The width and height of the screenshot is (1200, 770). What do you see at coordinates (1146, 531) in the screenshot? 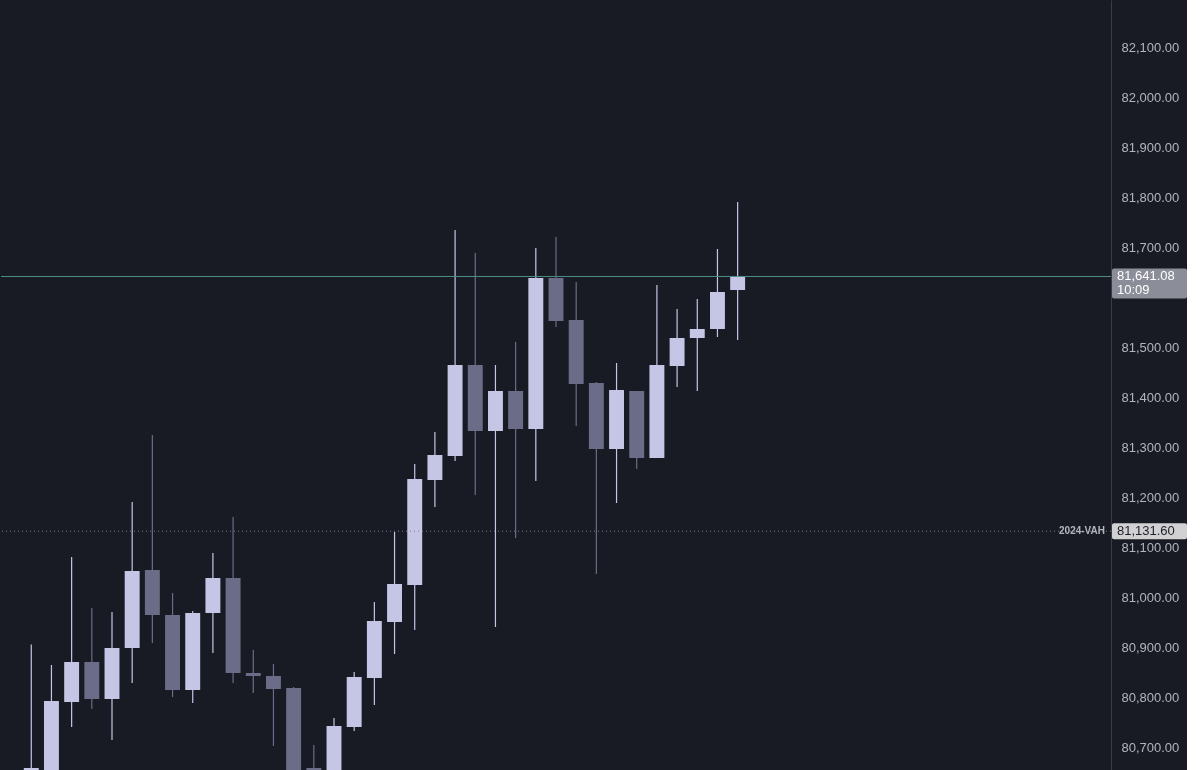
I see `ref-line-label: 81,131.60` at bounding box center [1146, 531].